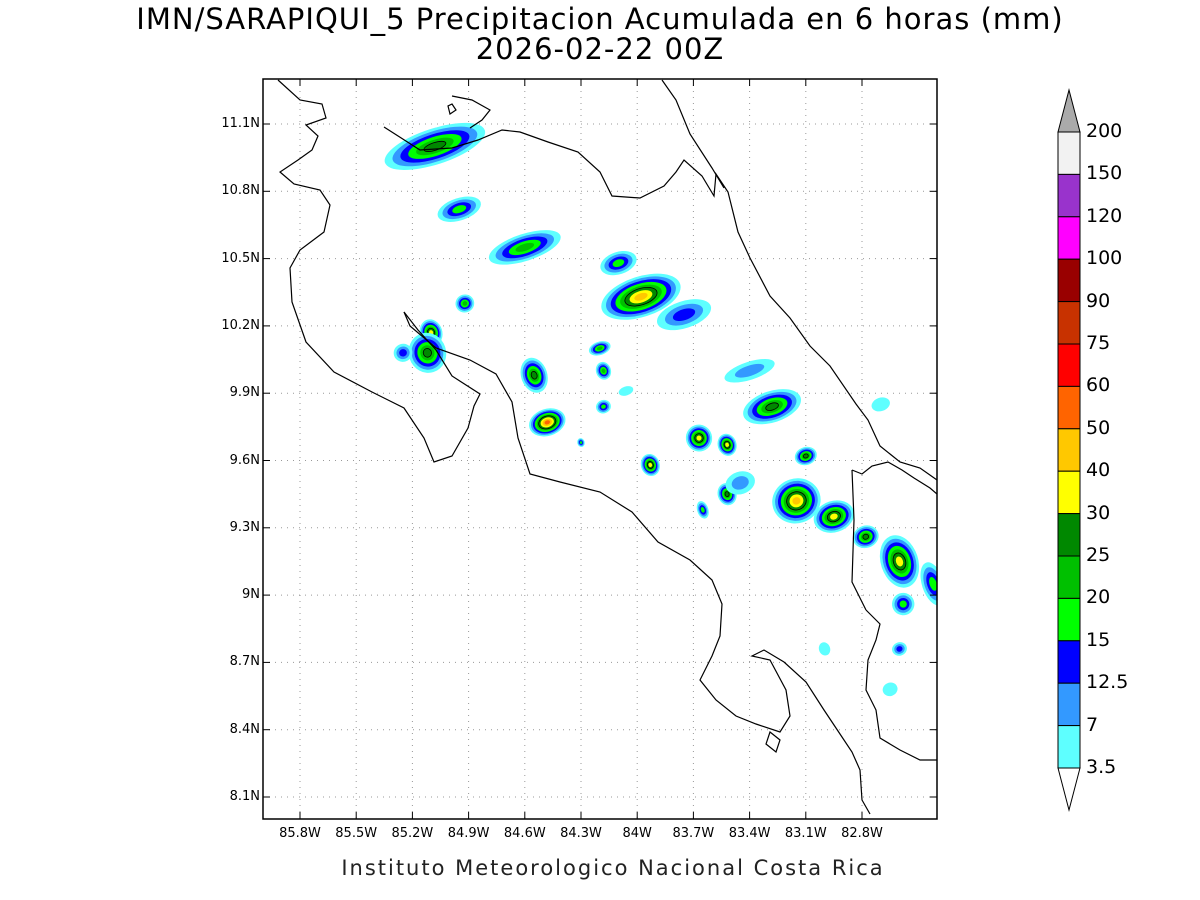  What do you see at coordinates (244, 729) in the screenshot?
I see `lat-label: 8.4N` at bounding box center [244, 729].